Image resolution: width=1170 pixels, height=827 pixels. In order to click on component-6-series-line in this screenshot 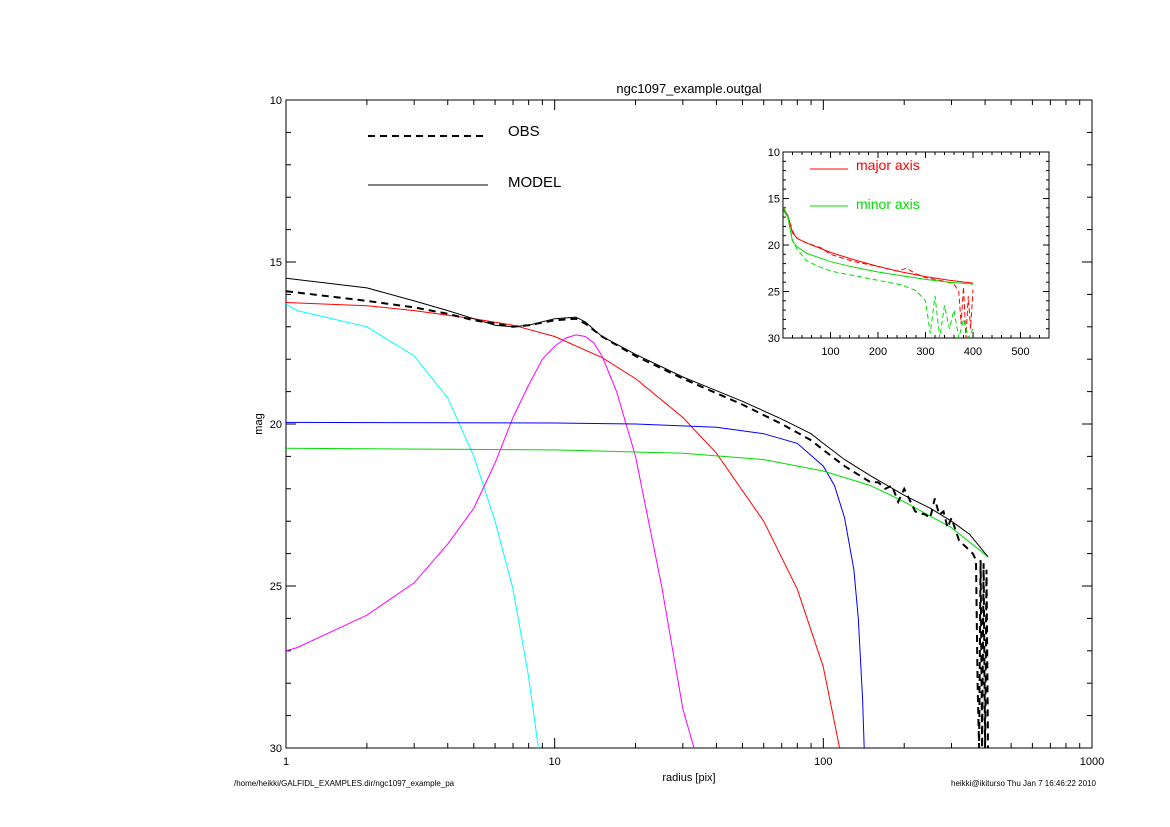, I will do `click(637, 502)`.